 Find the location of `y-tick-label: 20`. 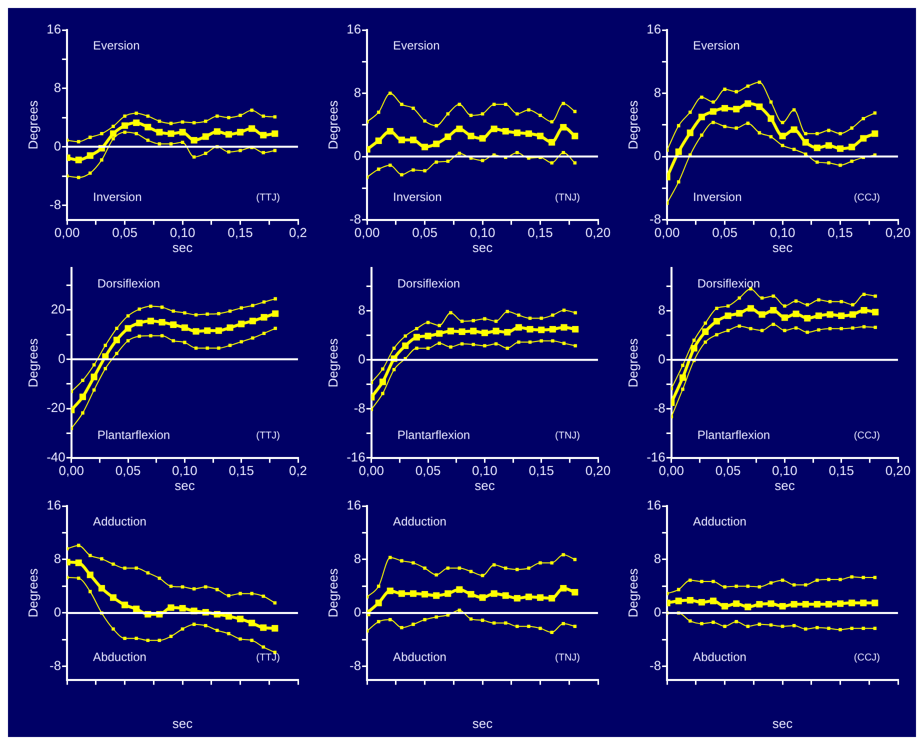

y-tick-label: 20 is located at coordinates (58, 308).